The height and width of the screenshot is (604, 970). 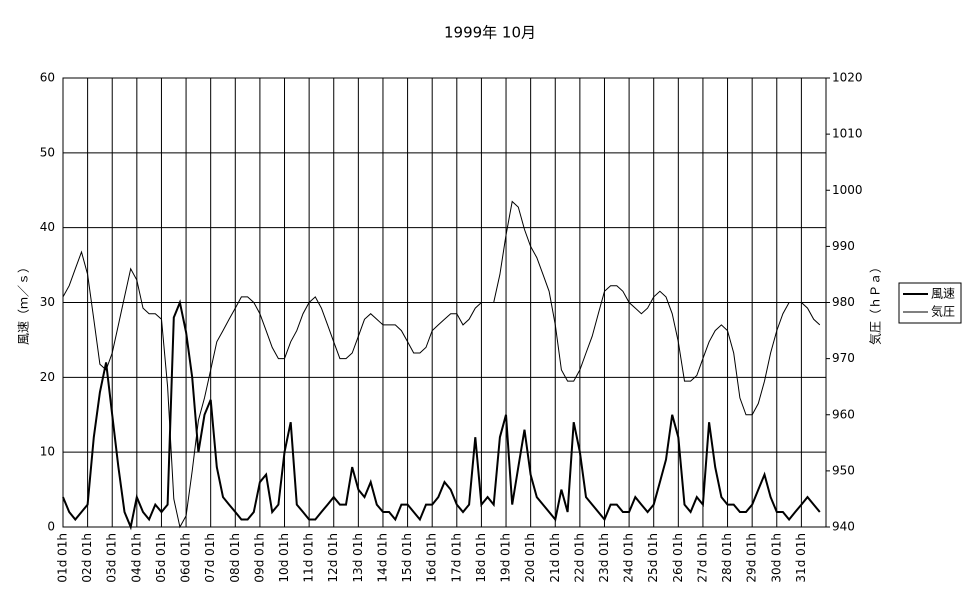 What do you see at coordinates (309, 558) in the screenshot?
I see `x-tick-label: 11d 01h` at bounding box center [309, 558].